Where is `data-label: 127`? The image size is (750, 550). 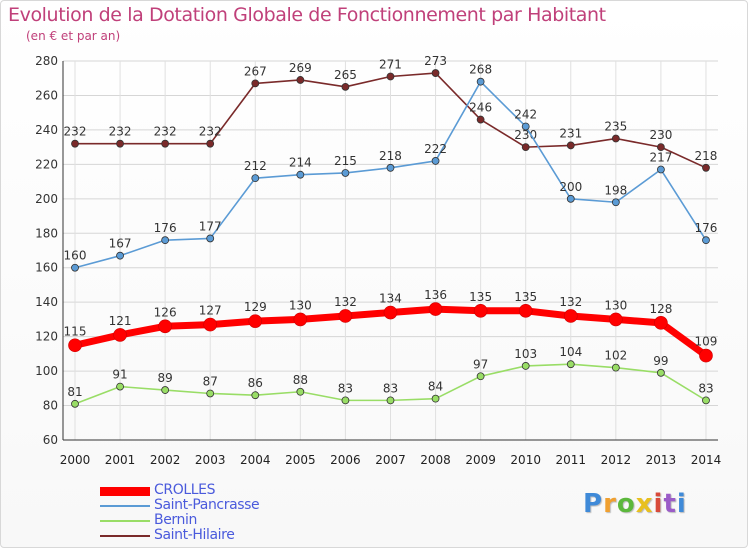 data-label: 127 is located at coordinates (210, 311).